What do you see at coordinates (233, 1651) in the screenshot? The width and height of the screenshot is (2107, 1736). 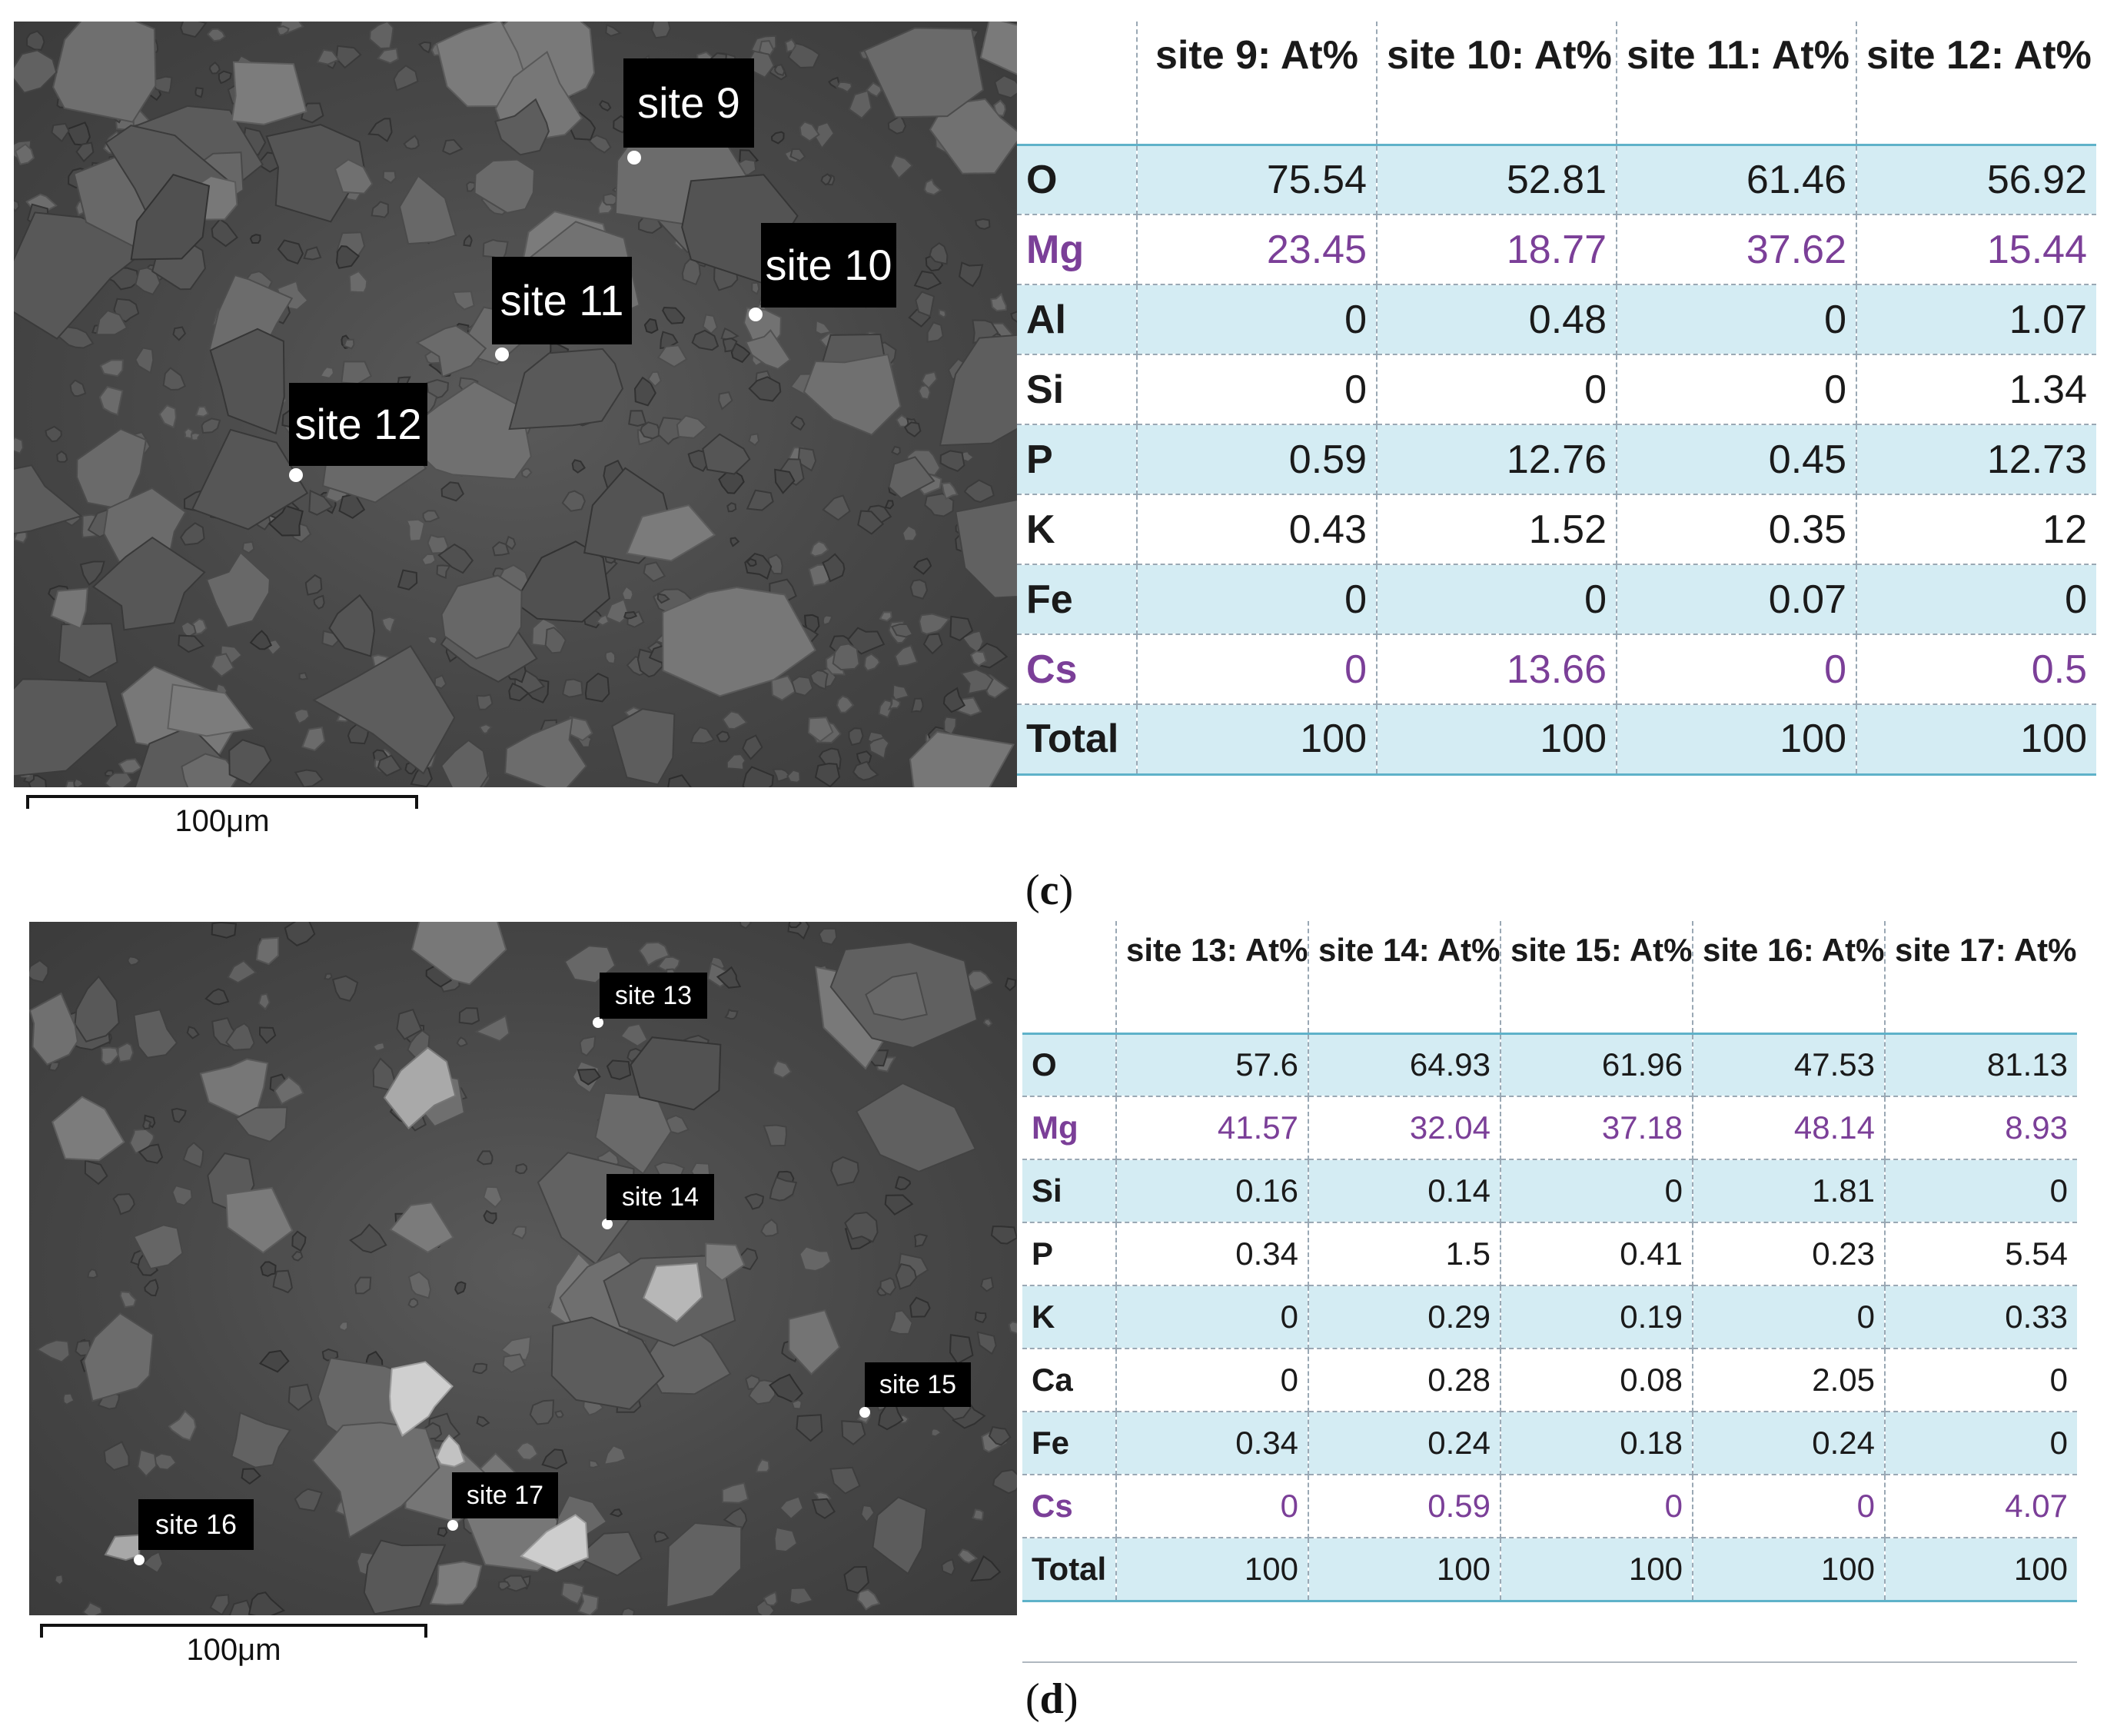 I see `scale-bar-d: 100μm` at bounding box center [233, 1651].